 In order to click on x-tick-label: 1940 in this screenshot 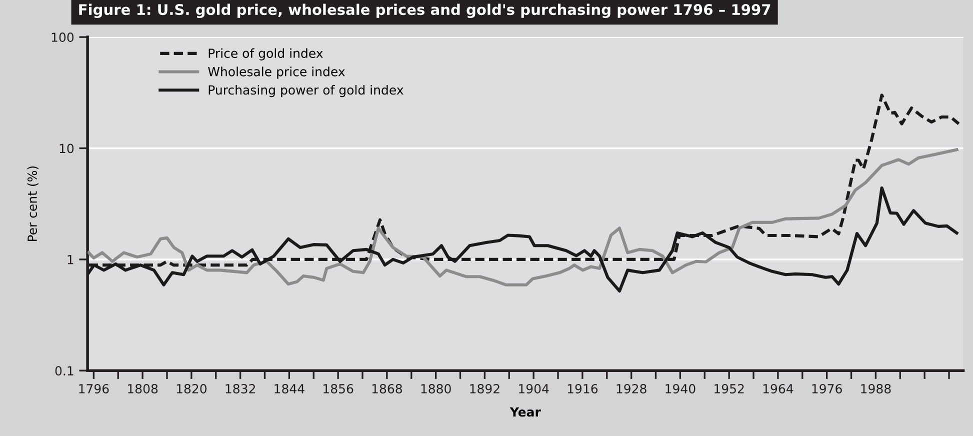, I will do `click(681, 389)`.